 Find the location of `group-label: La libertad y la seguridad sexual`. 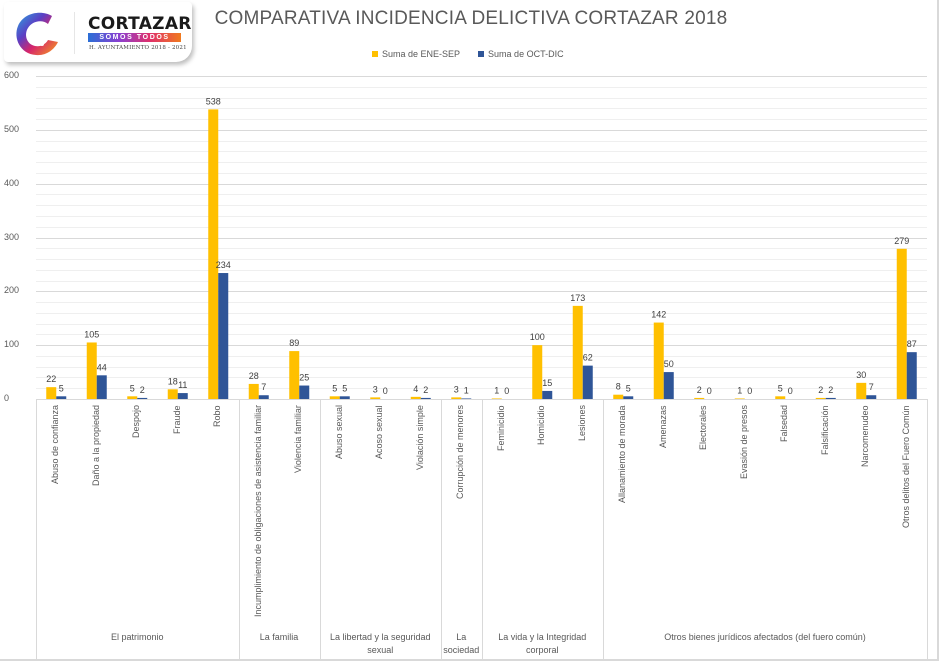

group-label: La libertad y la seguridad sexual is located at coordinates (380, 643).